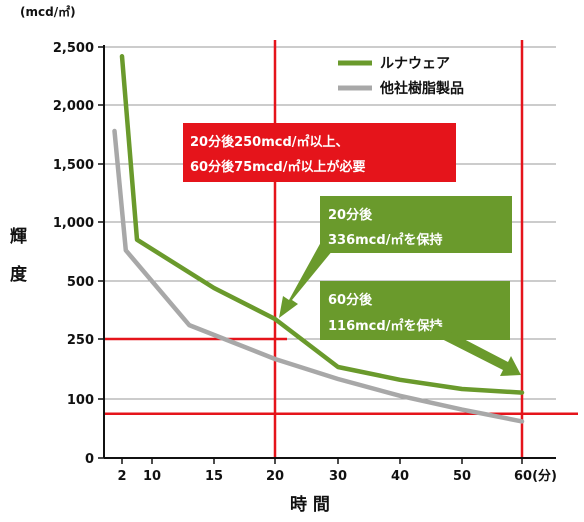 The height and width of the screenshot is (522, 584). What do you see at coordinates (462, 476) in the screenshot?
I see `x-tick-label: 50` at bounding box center [462, 476].